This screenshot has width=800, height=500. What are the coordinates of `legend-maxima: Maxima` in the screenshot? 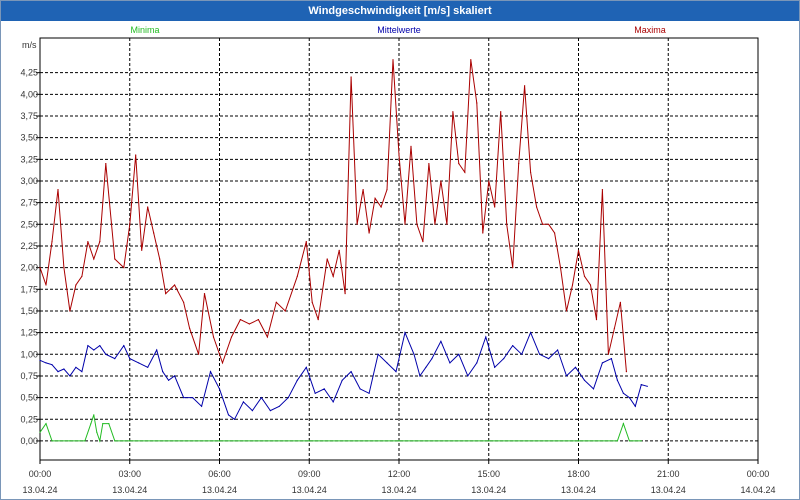 It's located at (650, 30).